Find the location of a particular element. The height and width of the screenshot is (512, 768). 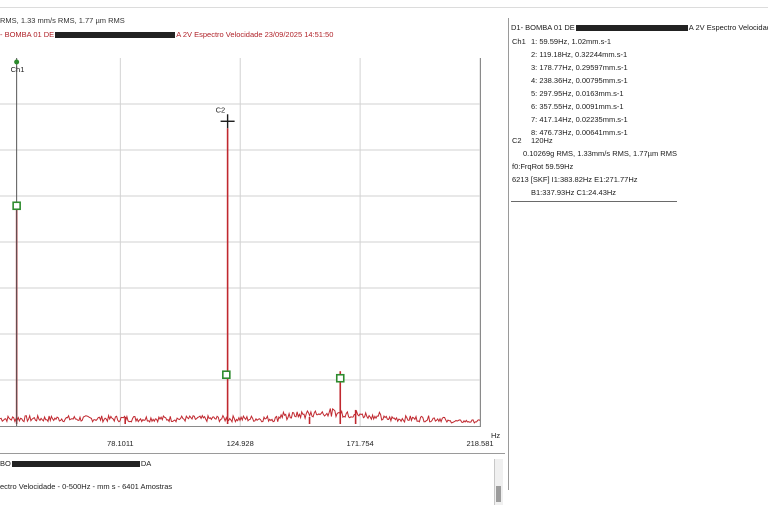

overall-values-header: RMS, 1.33 mm/s RMS, 1.77 µm RMS is located at coordinates (62, 20).